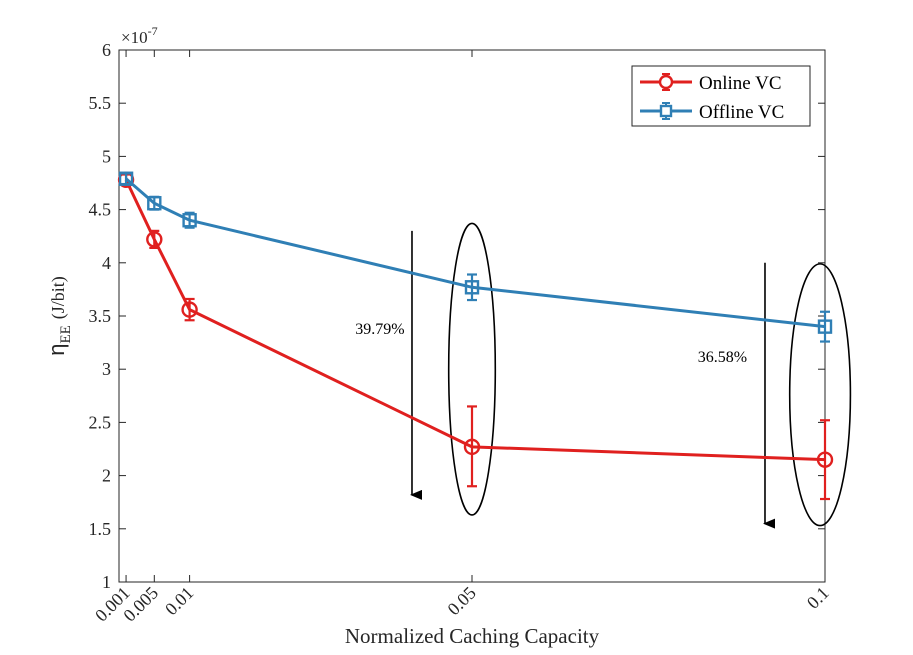  What do you see at coordinates (106, 369) in the screenshot?
I see `y-tick-label: 3` at bounding box center [106, 369].